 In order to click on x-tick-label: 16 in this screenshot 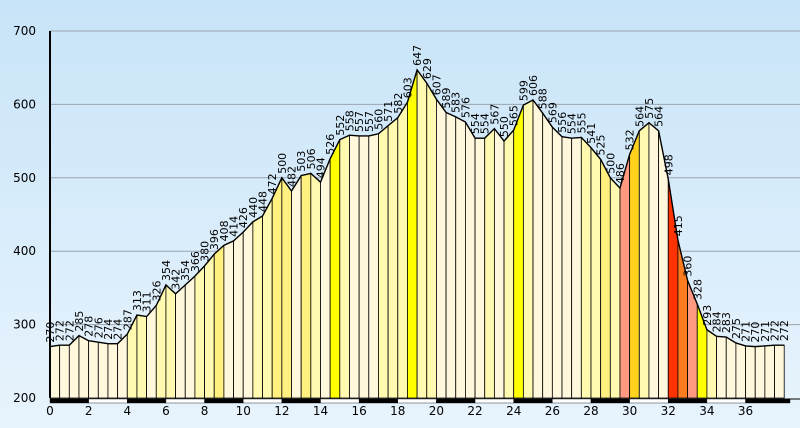, I will do `click(358, 411)`.